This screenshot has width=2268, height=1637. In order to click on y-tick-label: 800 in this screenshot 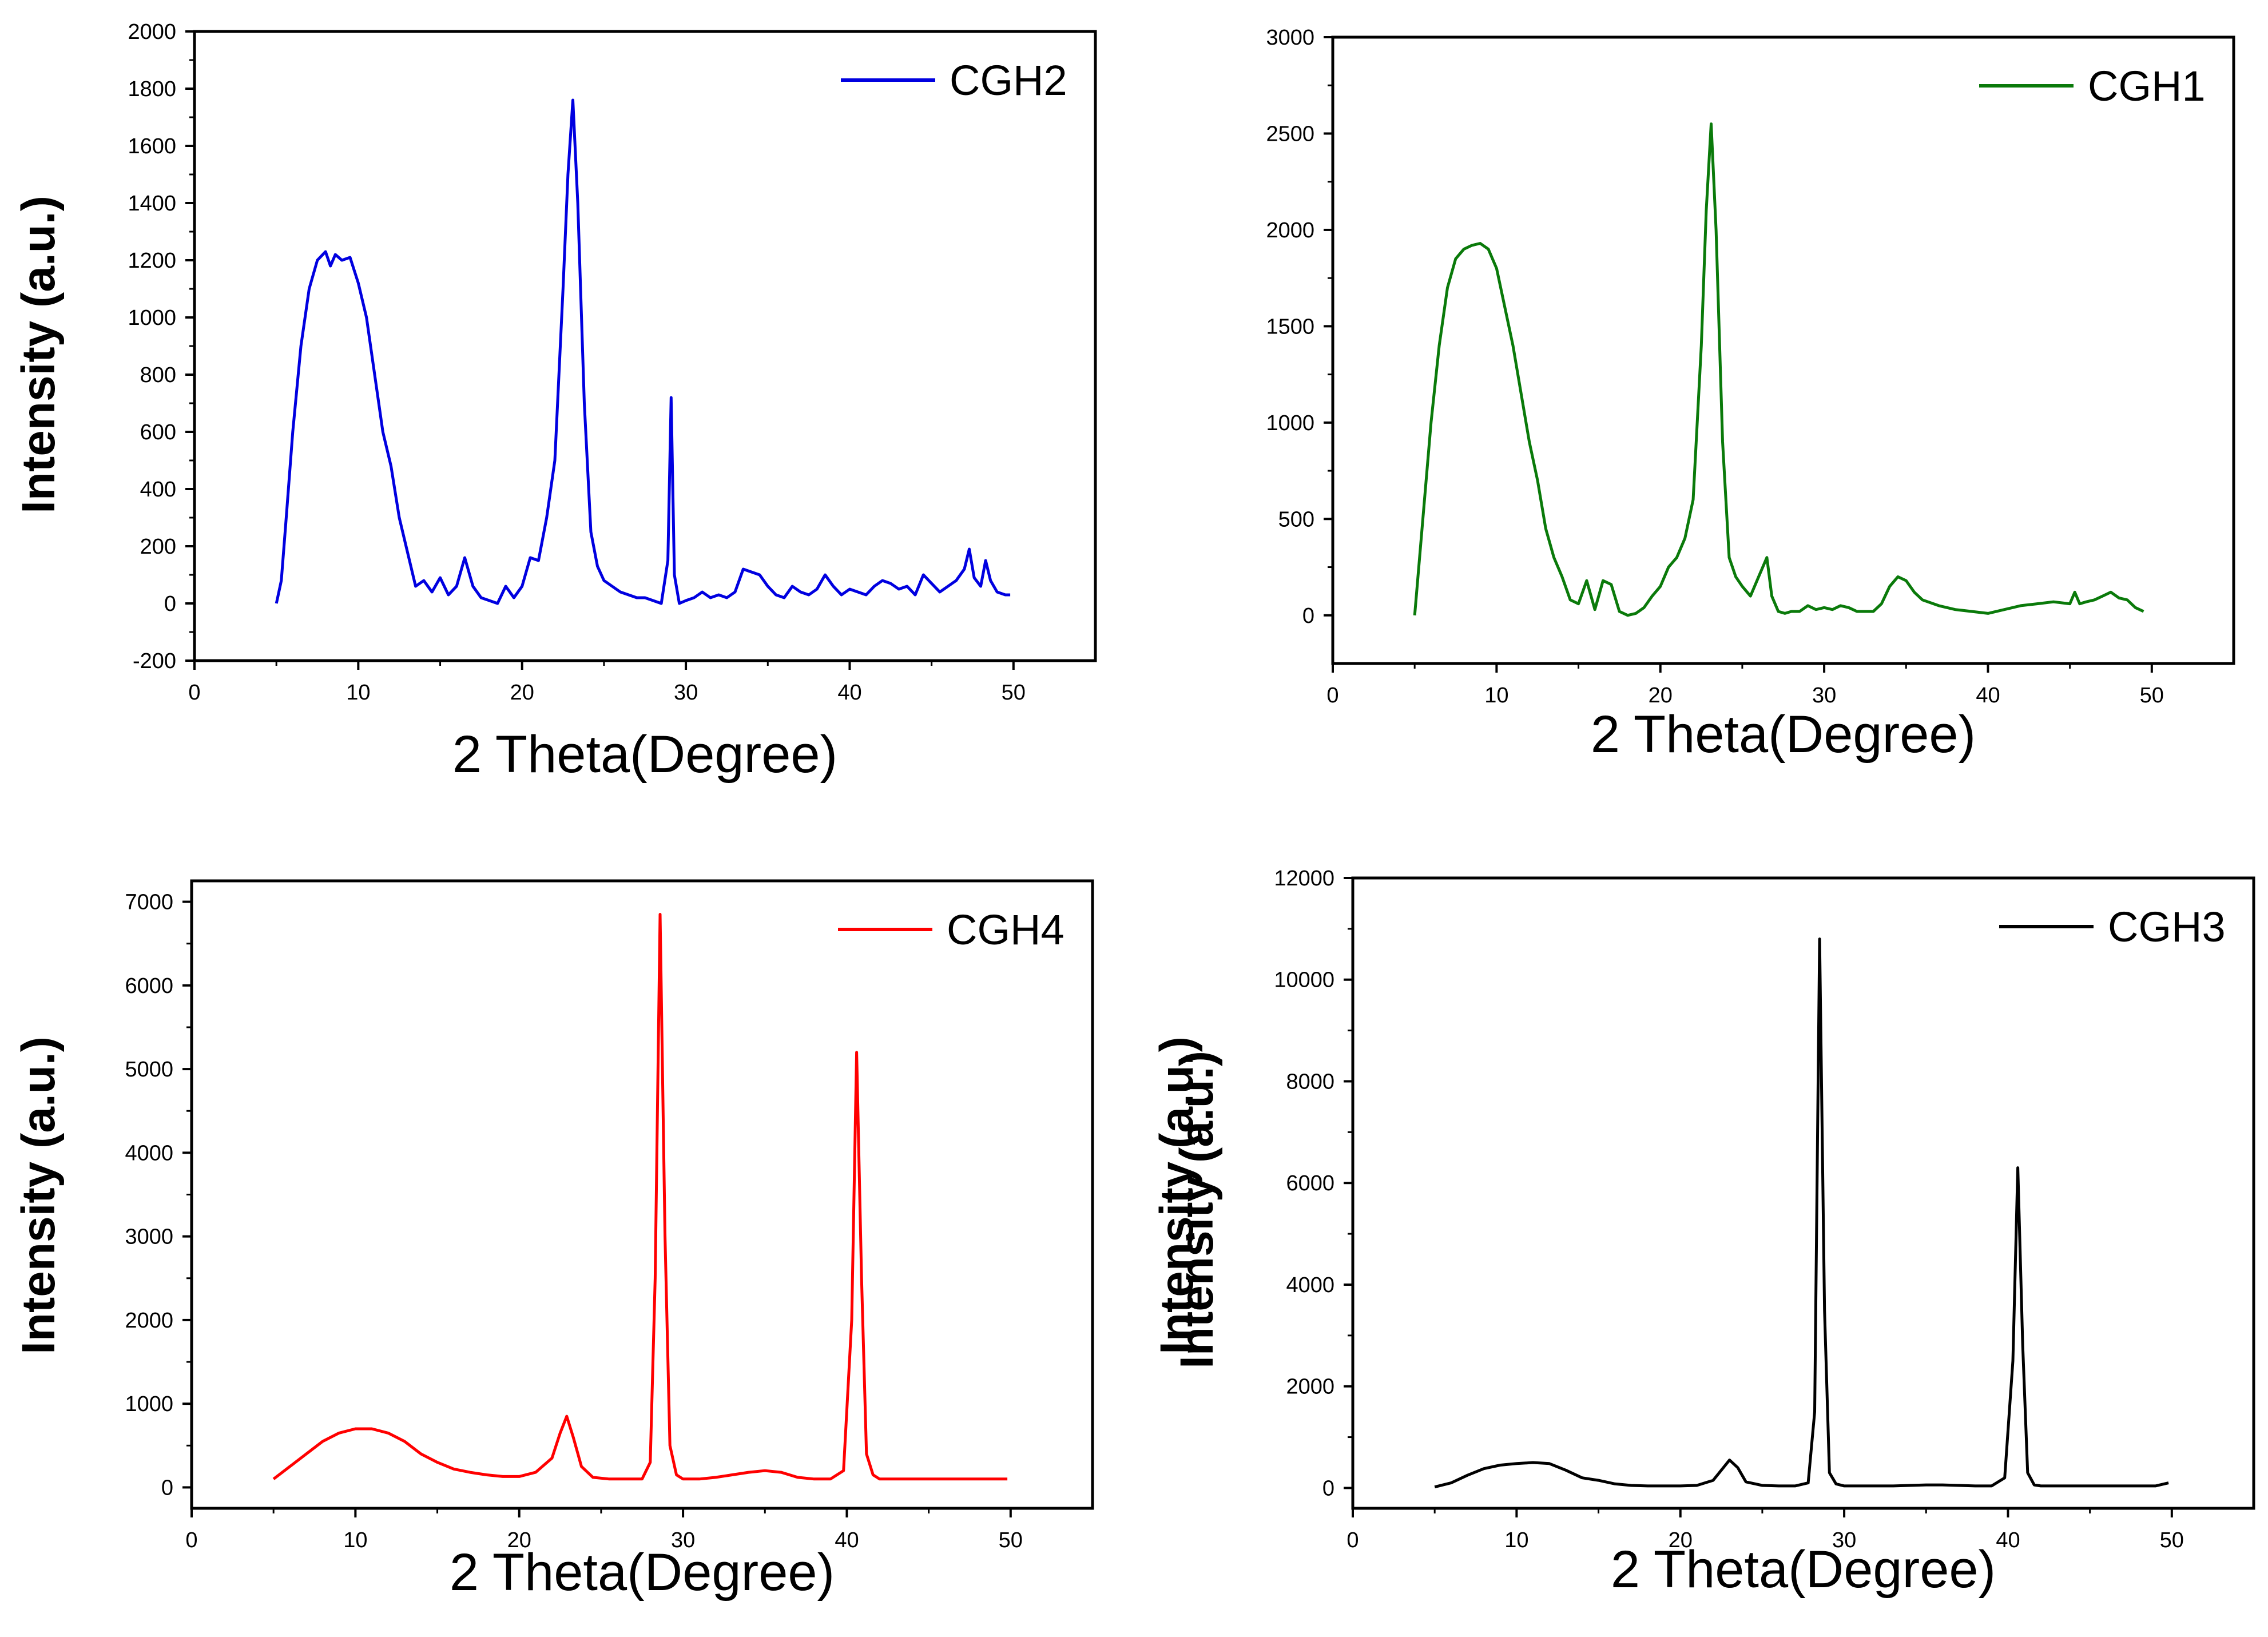, I will do `click(158, 375)`.